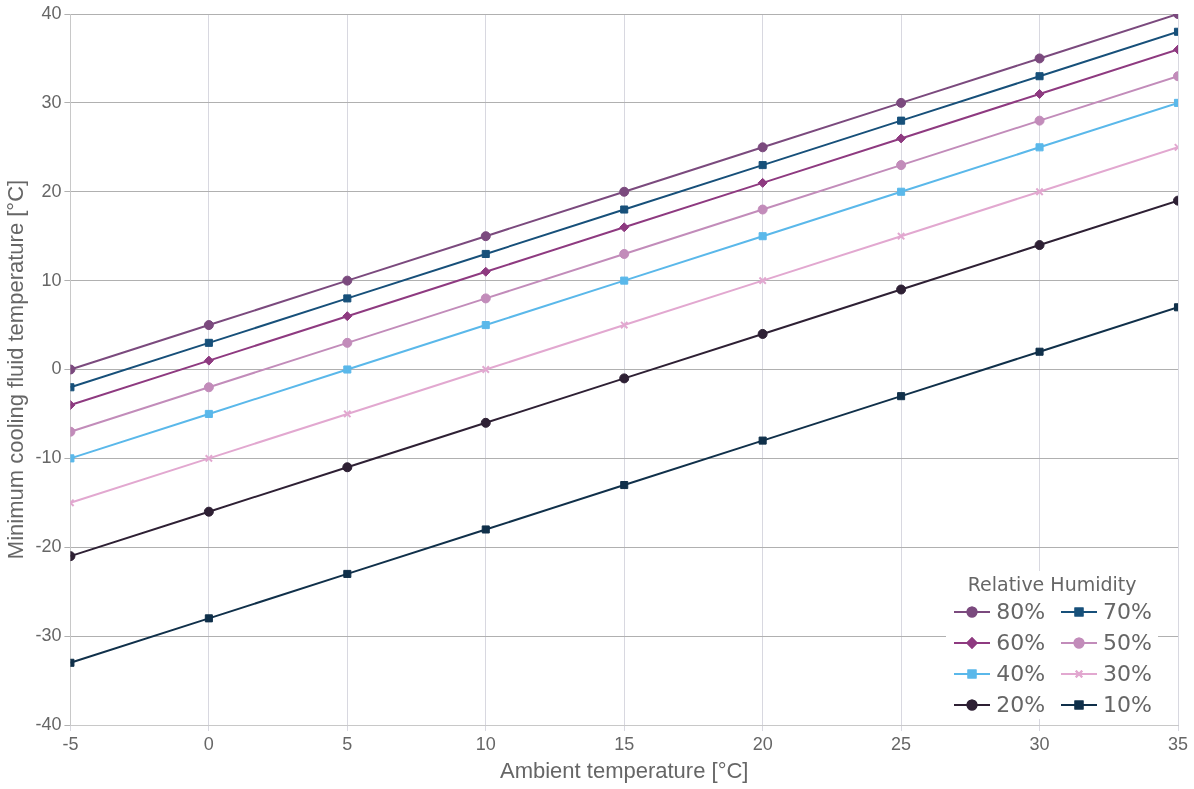 This screenshot has height=789, width=1194. I want to click on y-axis-title: Minimum cooling fluid temperature [°C], so click(16, 369).